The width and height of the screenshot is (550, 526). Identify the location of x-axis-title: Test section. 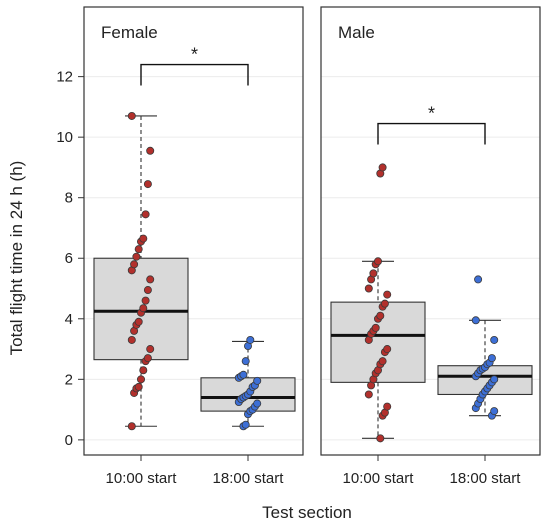
(307, 512).